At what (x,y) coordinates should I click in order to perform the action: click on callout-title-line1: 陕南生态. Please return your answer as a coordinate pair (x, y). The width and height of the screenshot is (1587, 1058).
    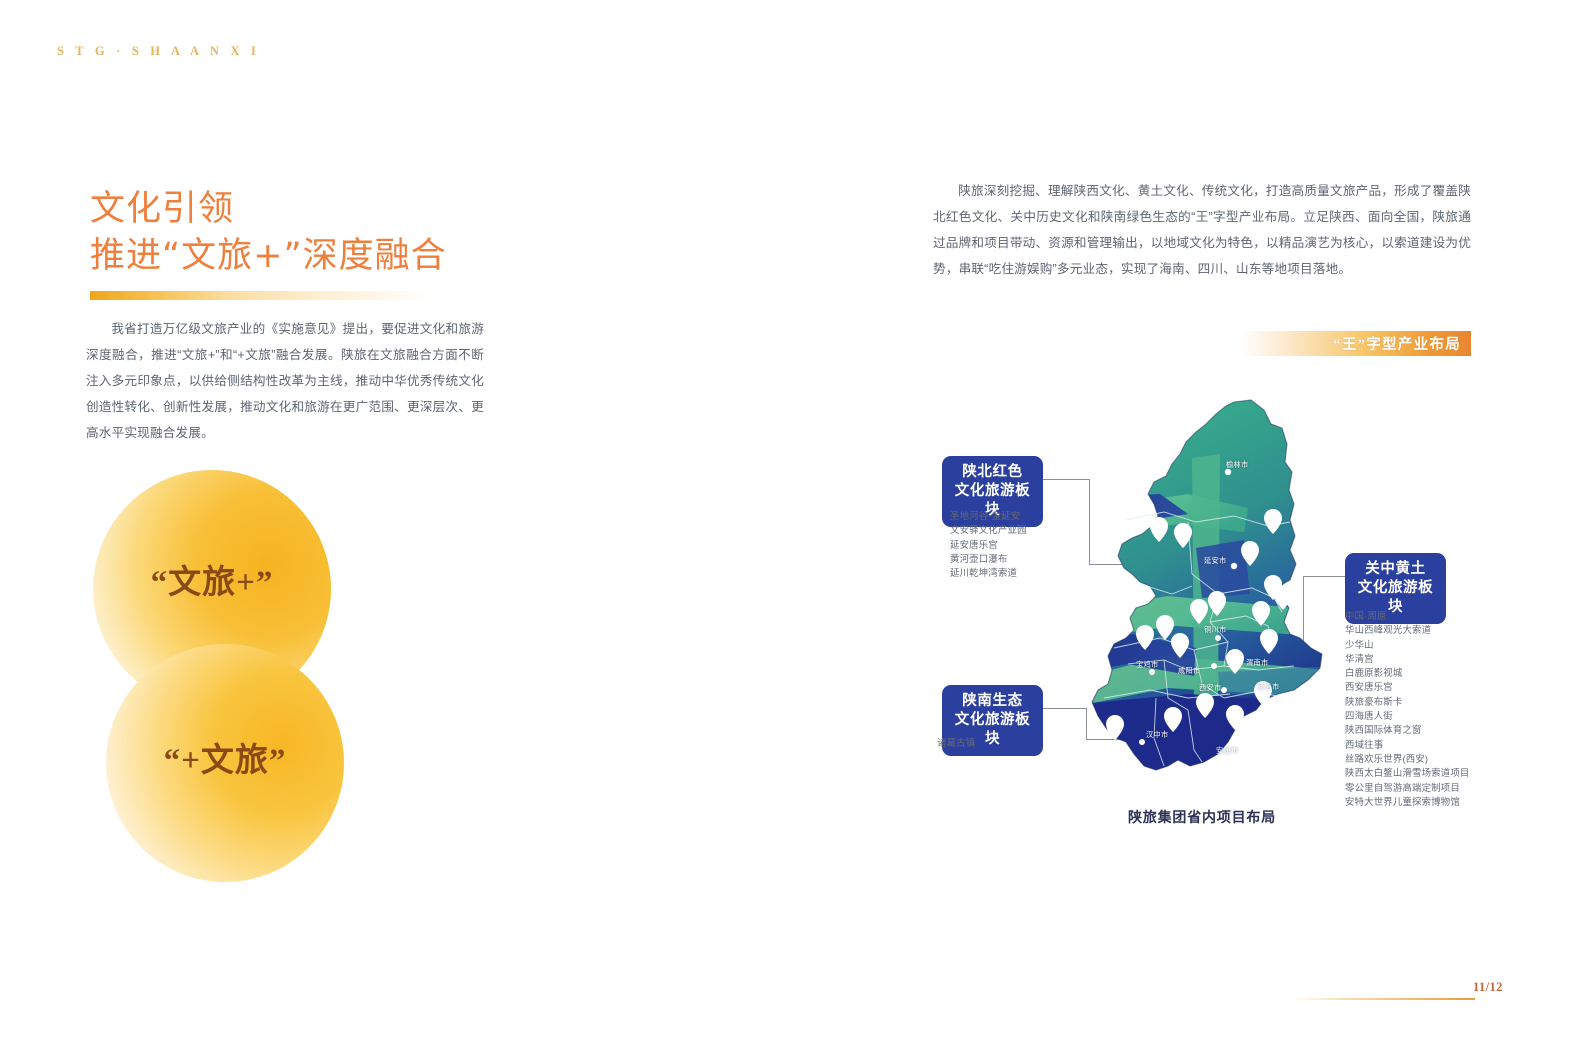
    Looking at the image, I should click on (992, 701).